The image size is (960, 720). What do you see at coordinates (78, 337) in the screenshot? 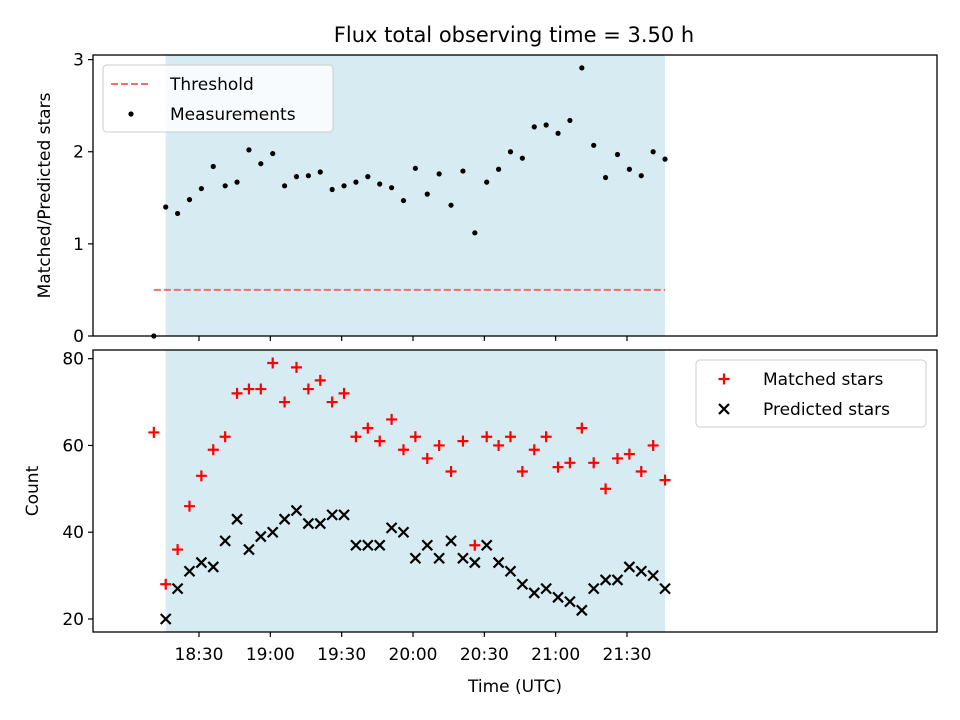
I see `y-tick-label: 0` at bounding box center [78, 337].